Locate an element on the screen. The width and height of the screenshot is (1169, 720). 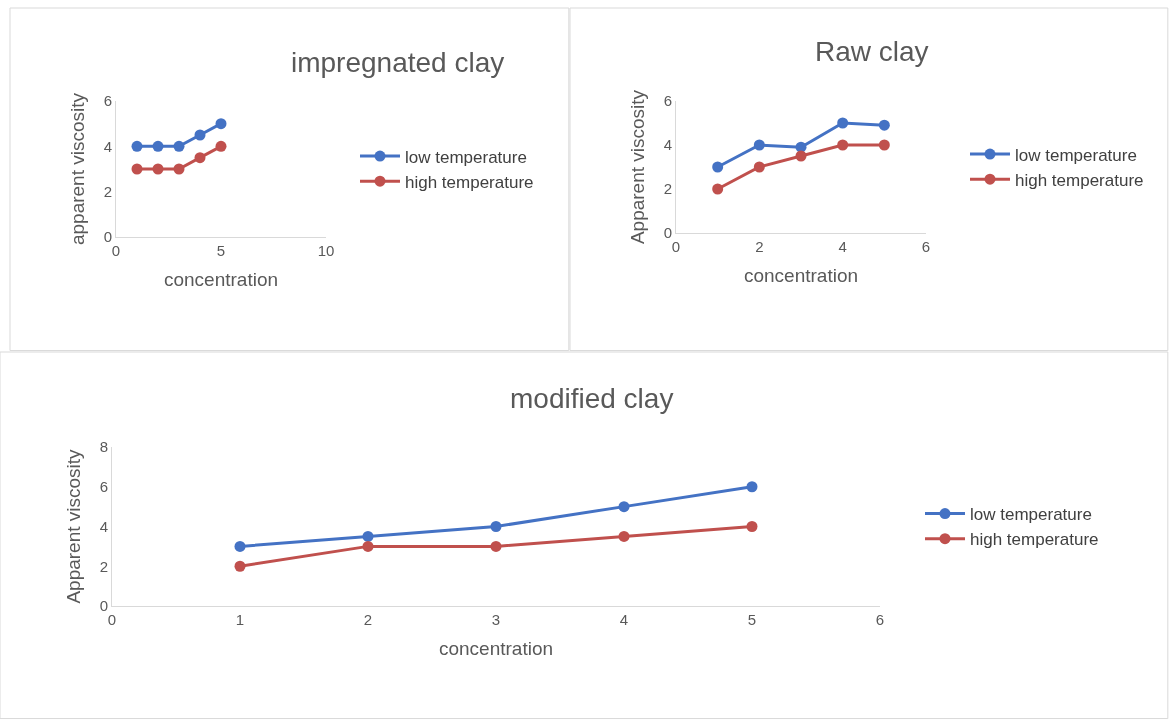
text: impregnated clay is located at coordinates (398, 62).